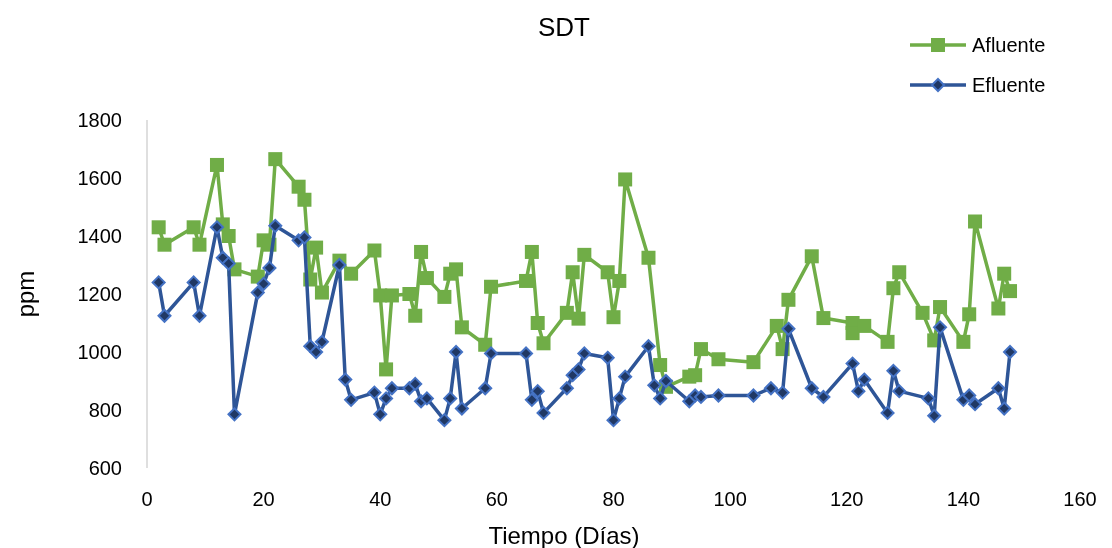 The width and height of the screenshot is (1112, 548). I want to click on x-tick-label: 0, so click(147, 499).